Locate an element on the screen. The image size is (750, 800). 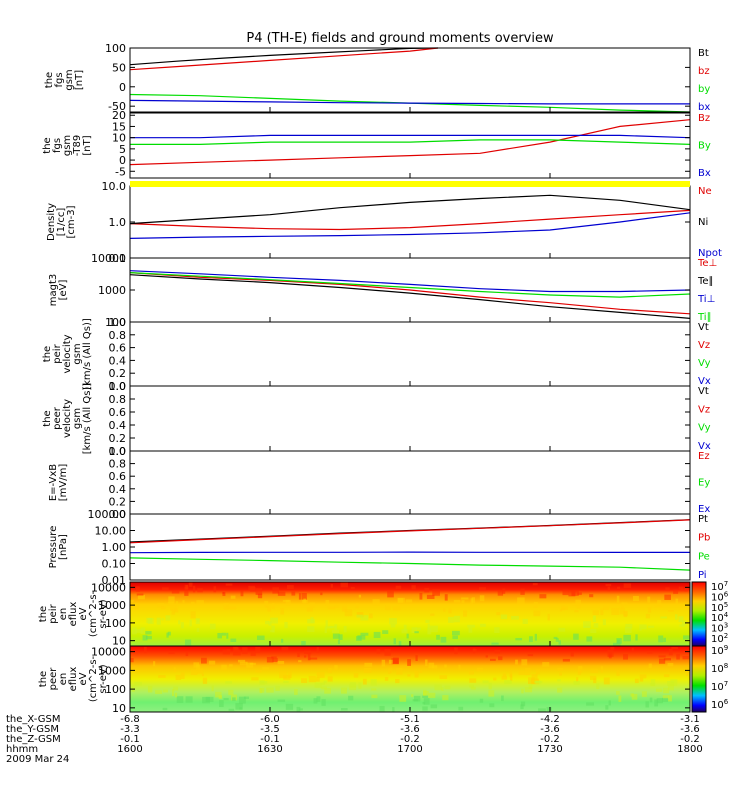
y-axis-label: the is located at coordinates (43, 679).